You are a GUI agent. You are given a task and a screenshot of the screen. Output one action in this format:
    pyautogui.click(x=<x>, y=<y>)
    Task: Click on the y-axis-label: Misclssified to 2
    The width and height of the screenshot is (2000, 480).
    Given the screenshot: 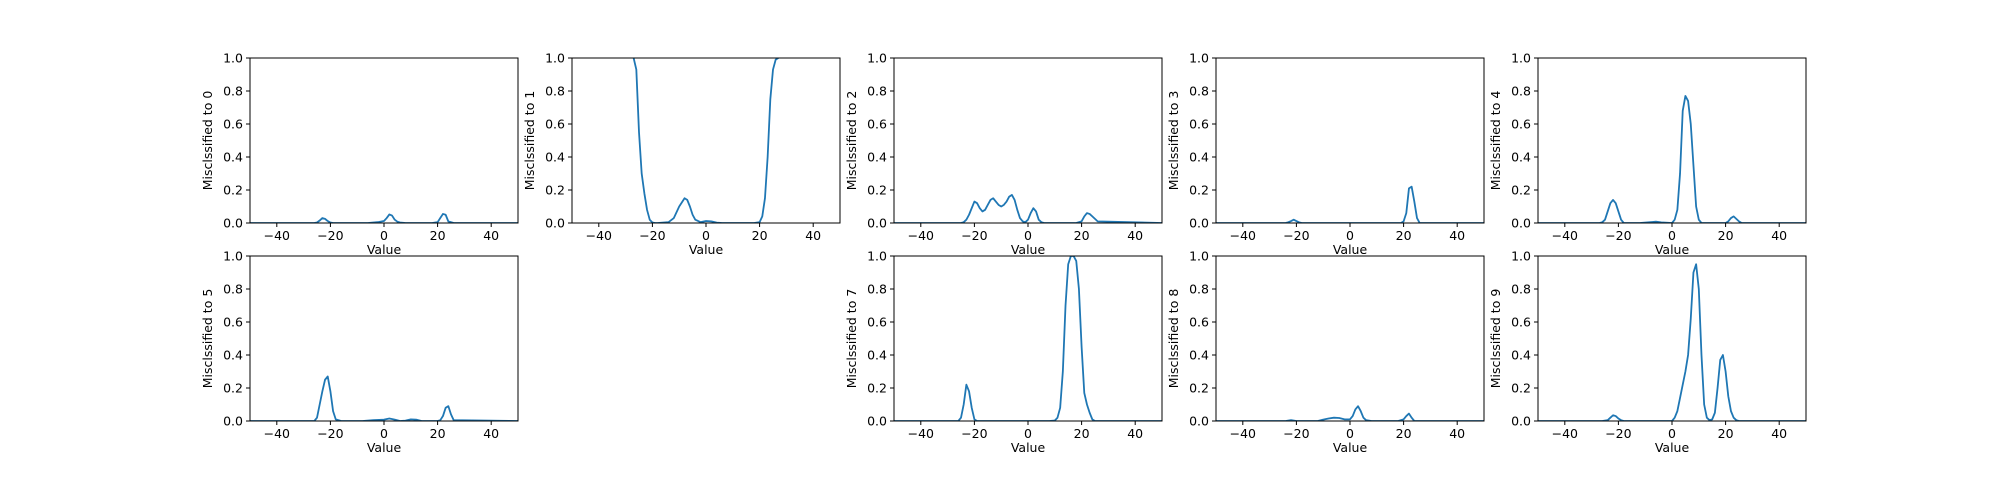 What is the action you would take?
    pyautogui.click(x=851, y=141)
    